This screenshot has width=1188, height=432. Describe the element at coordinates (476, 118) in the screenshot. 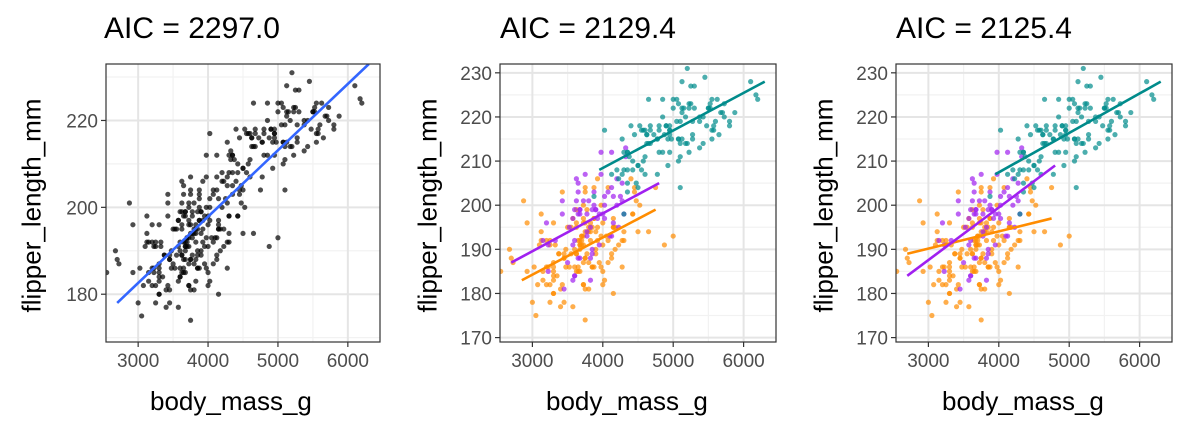

I see `y-tick-label: 220` at that location.